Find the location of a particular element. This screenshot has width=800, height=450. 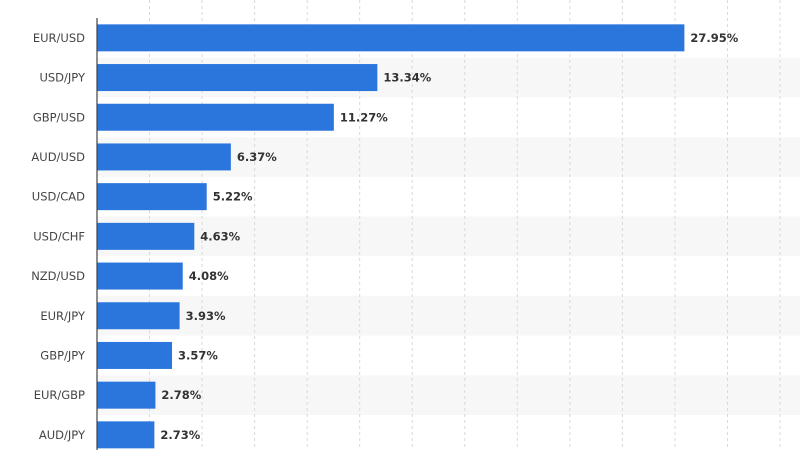

value-label: 2.78% is located at coordinates (181, 395).